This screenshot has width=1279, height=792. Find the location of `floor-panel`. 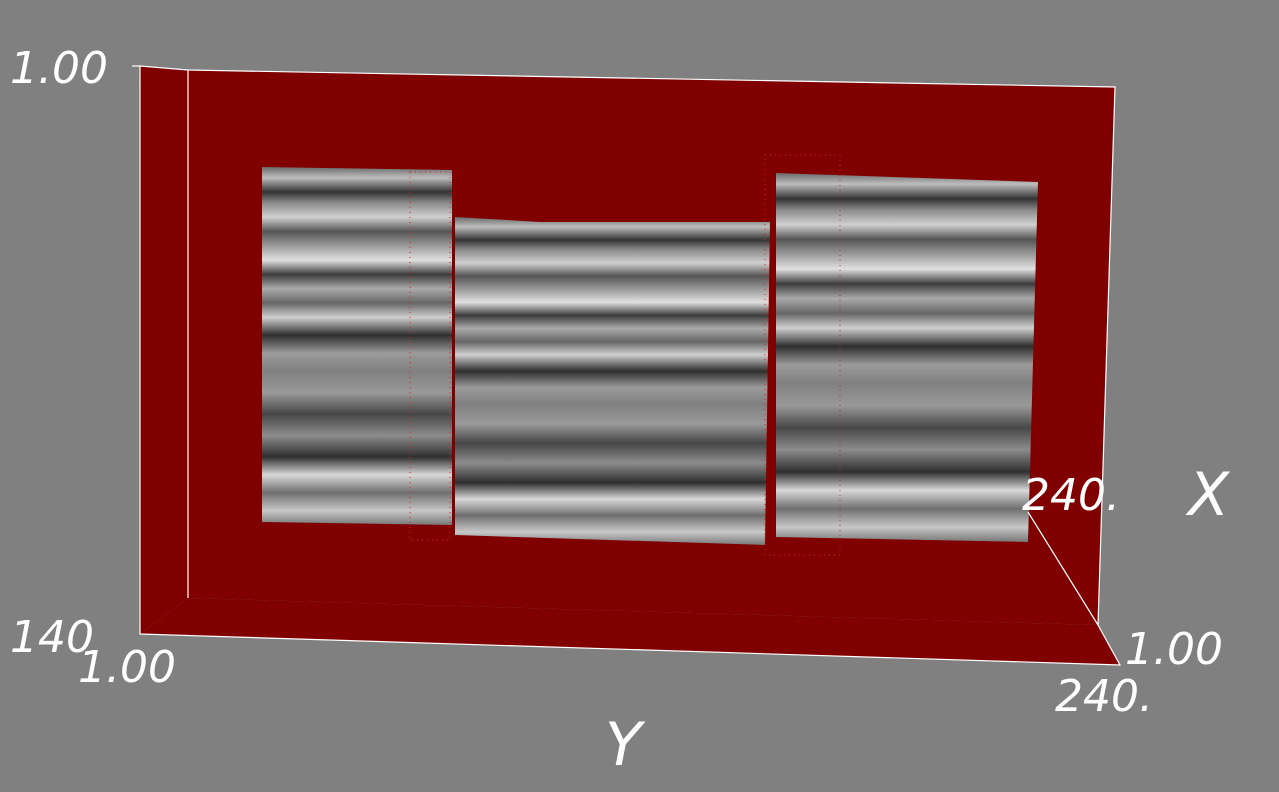

floor-panel is located at coordinates (630, 631).